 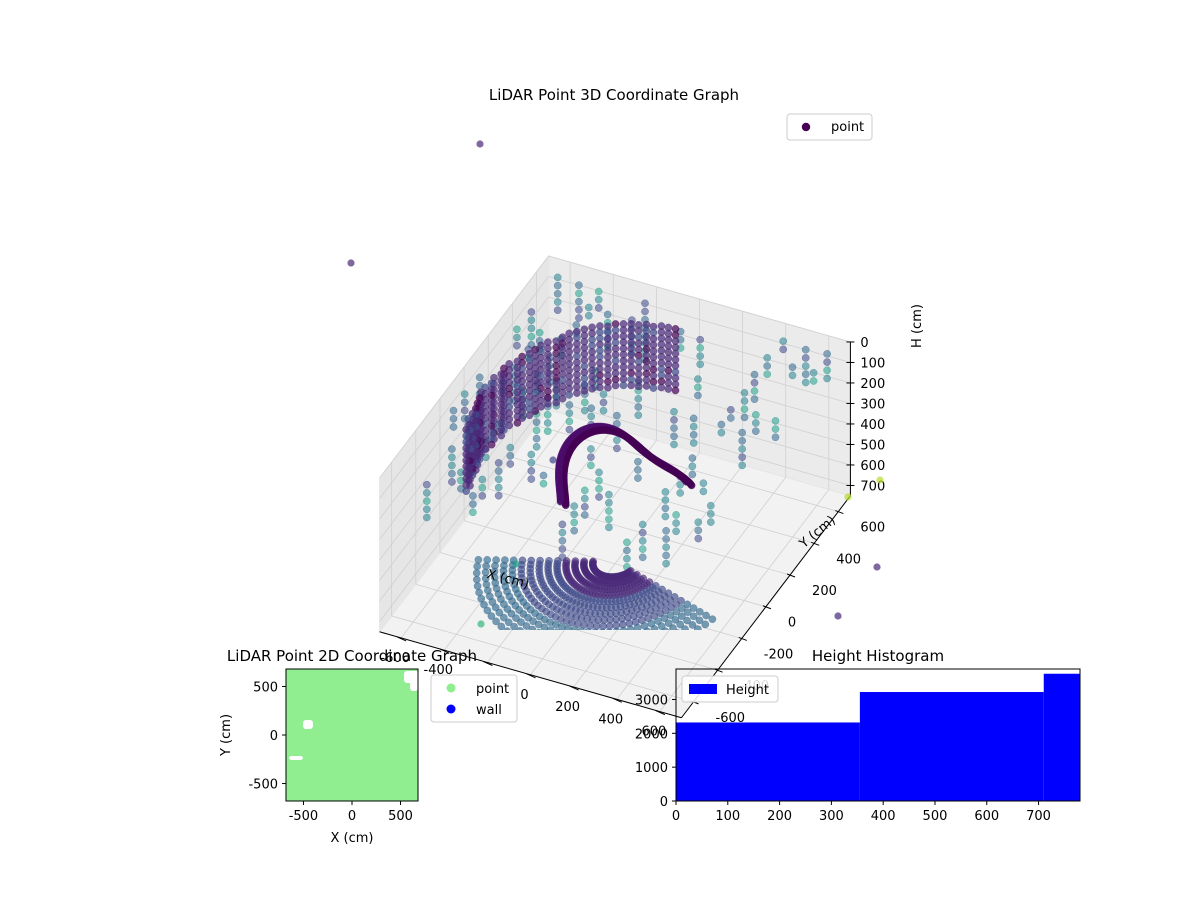 I want to click on histogram-bar, so click(x=768, y=761).